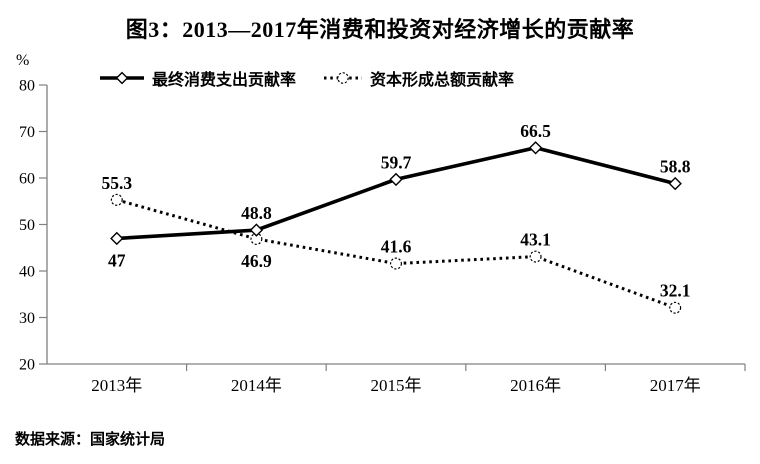 This screenshot has width=760, height=464. I want to click on x-tick-label: 2013年, so click(116, 385).